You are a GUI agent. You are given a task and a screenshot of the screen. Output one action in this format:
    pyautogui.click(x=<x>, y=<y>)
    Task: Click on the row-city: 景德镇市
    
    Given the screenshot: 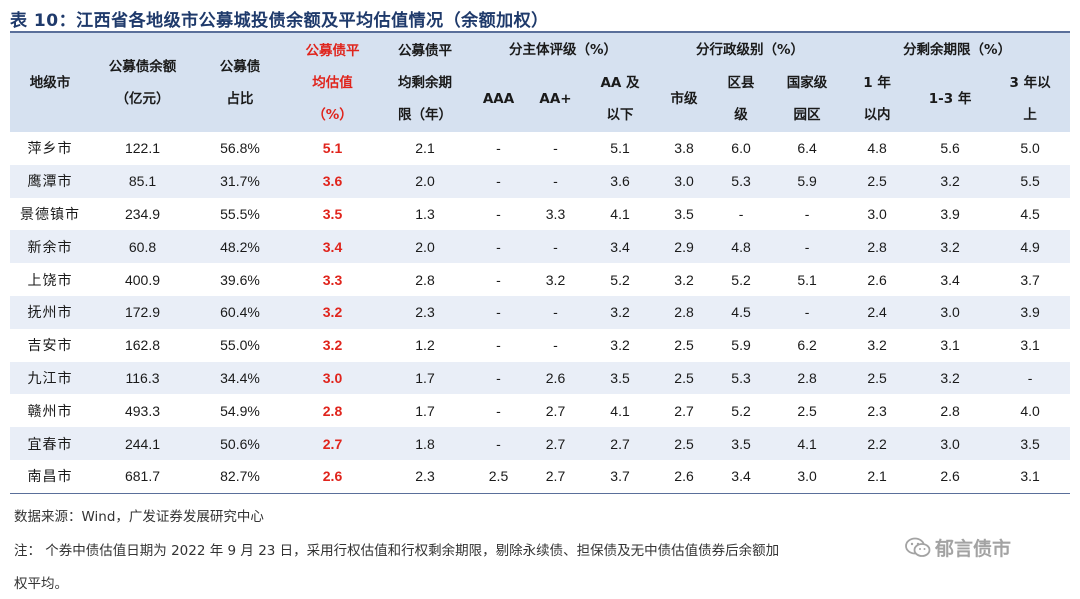 What is the action you would take?
    pyautogui.click(x=50, y=214)
    